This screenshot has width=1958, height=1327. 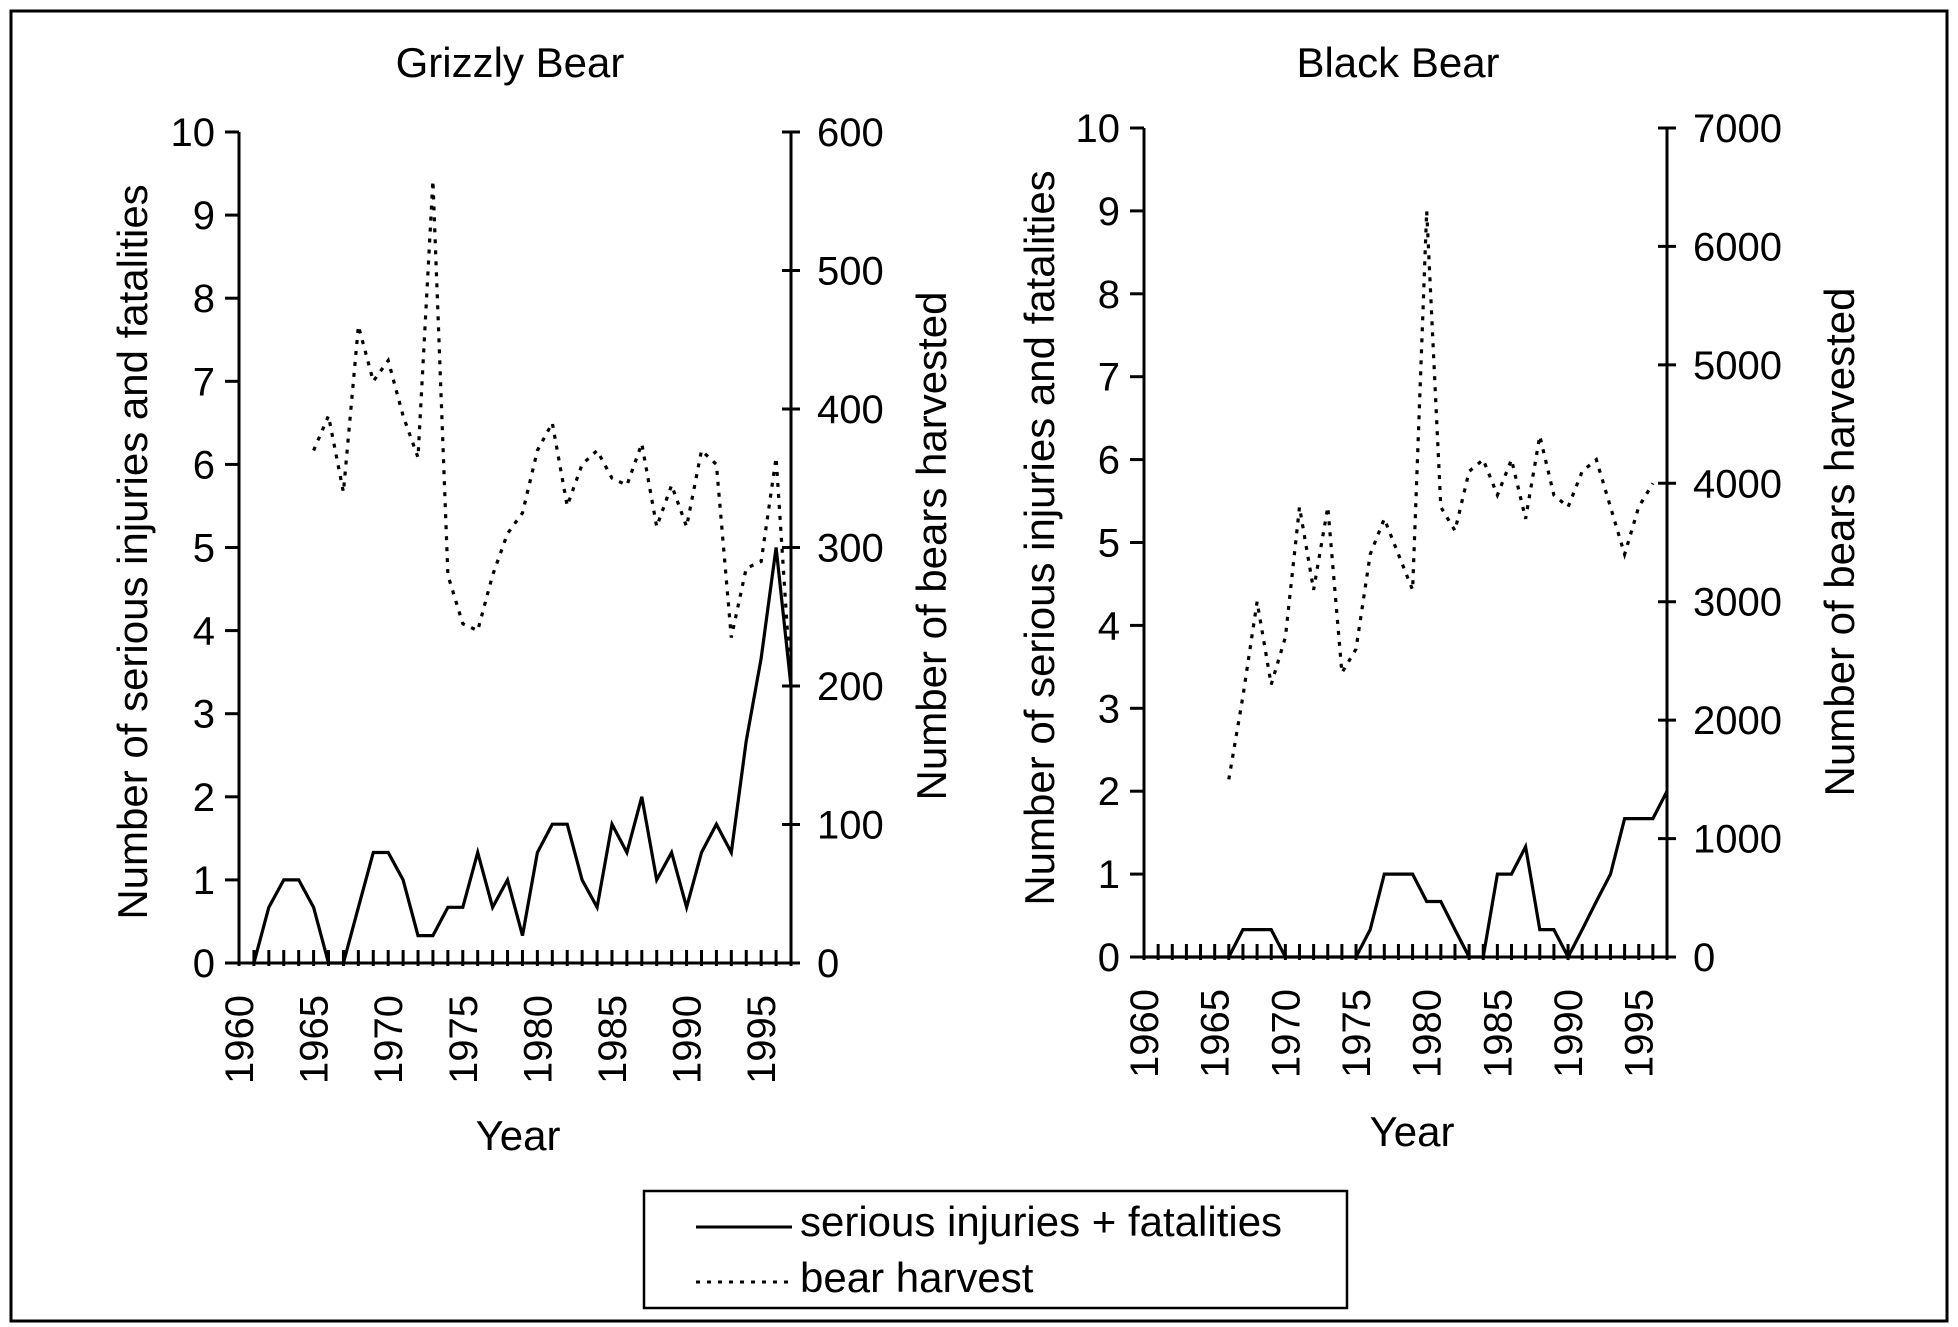 I want to click on y-tick-label-right: 2000, so click(x=1737, y=721).